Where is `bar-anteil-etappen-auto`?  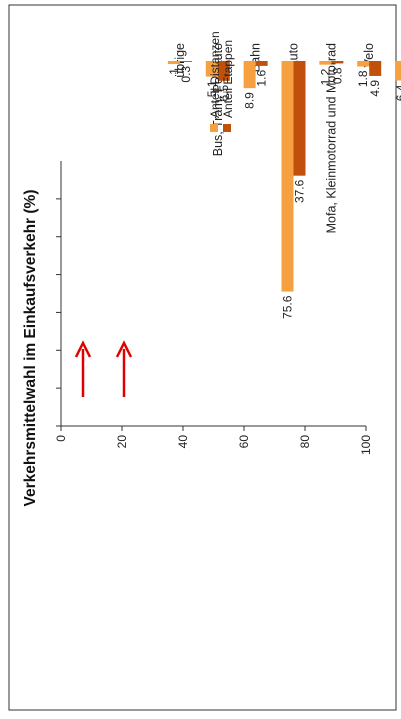
bar-anteil-etappen-auto is located at coordinates (299, 118).